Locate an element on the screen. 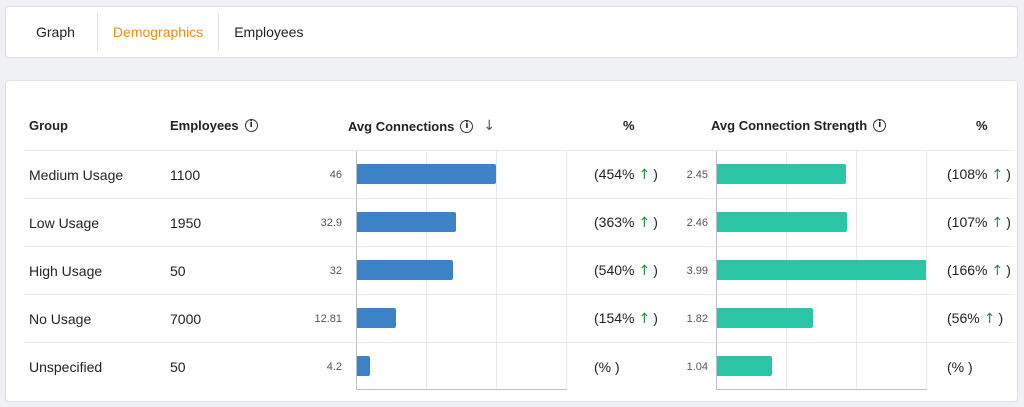 This screenshot has height=407, width=1024. table-row: Unspecified 50 4.2 (% ) 1.04 (% ) is located at coordinates (519, 366).